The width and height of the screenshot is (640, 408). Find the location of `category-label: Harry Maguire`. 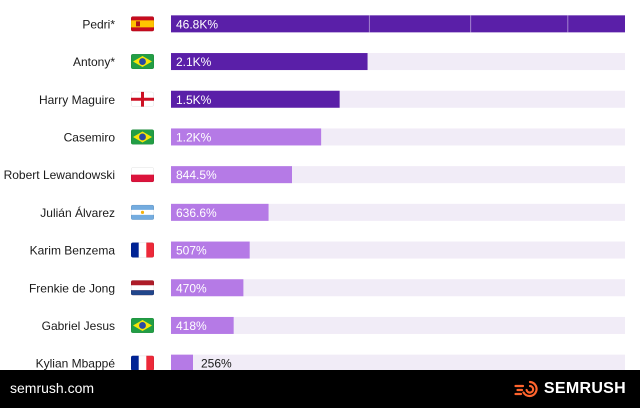

category-label: Harry Maguire is located at coordinates (77, 100).